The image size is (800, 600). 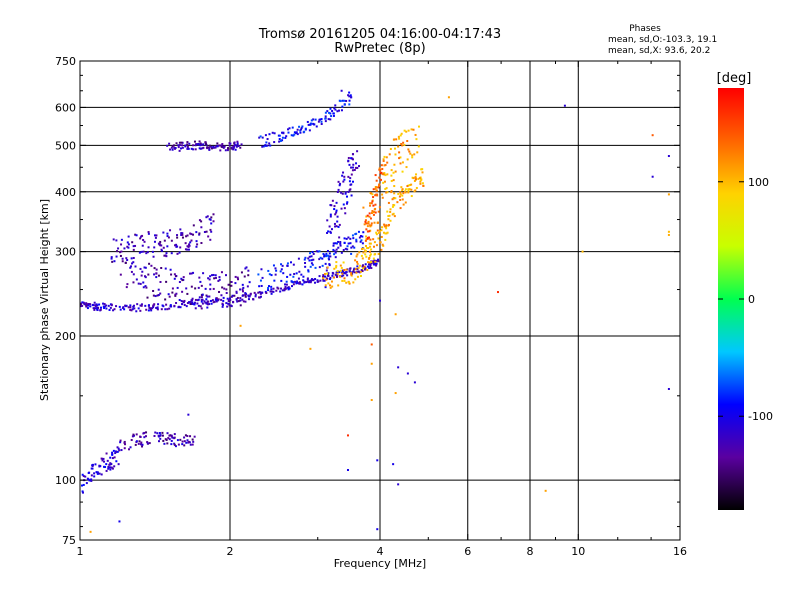 I want to click on y-tick-label: 100, so click(x=65, y=480).